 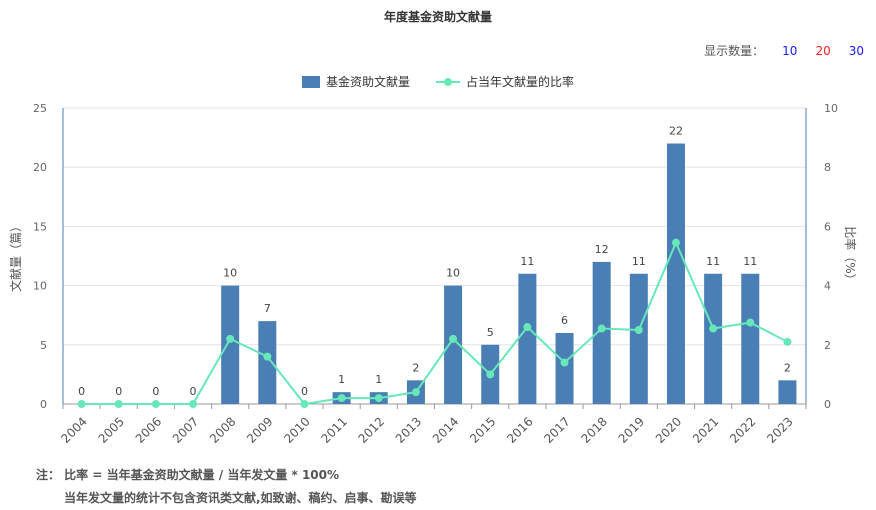 I want to click on bar-data-label: 6, so click(x=564, y=320).